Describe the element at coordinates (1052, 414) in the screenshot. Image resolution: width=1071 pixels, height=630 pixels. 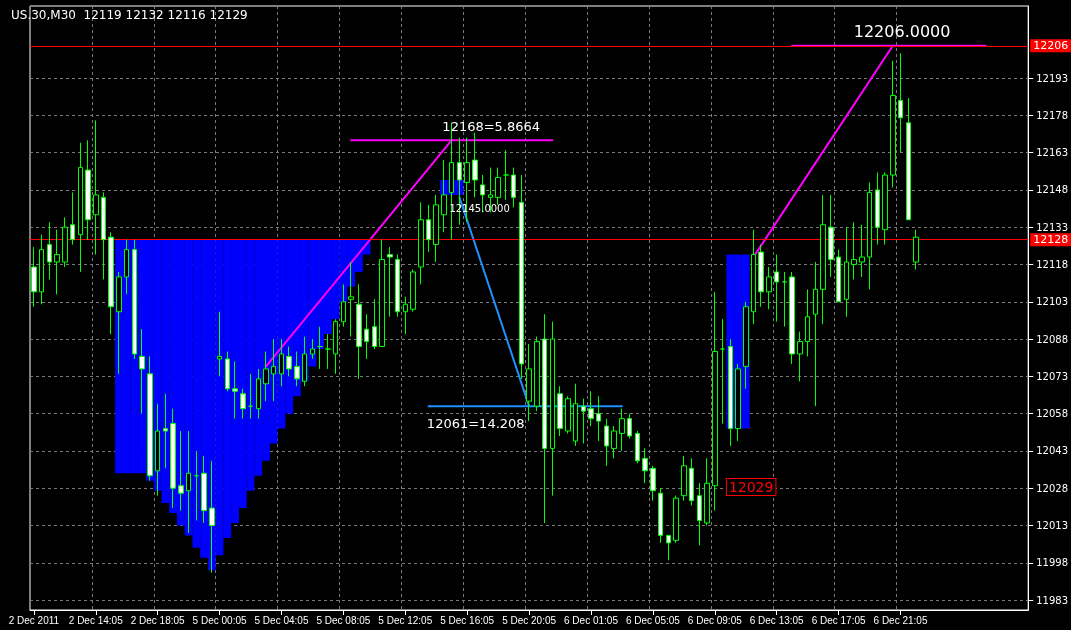
I see `y-tick-label: 12058` at that location.